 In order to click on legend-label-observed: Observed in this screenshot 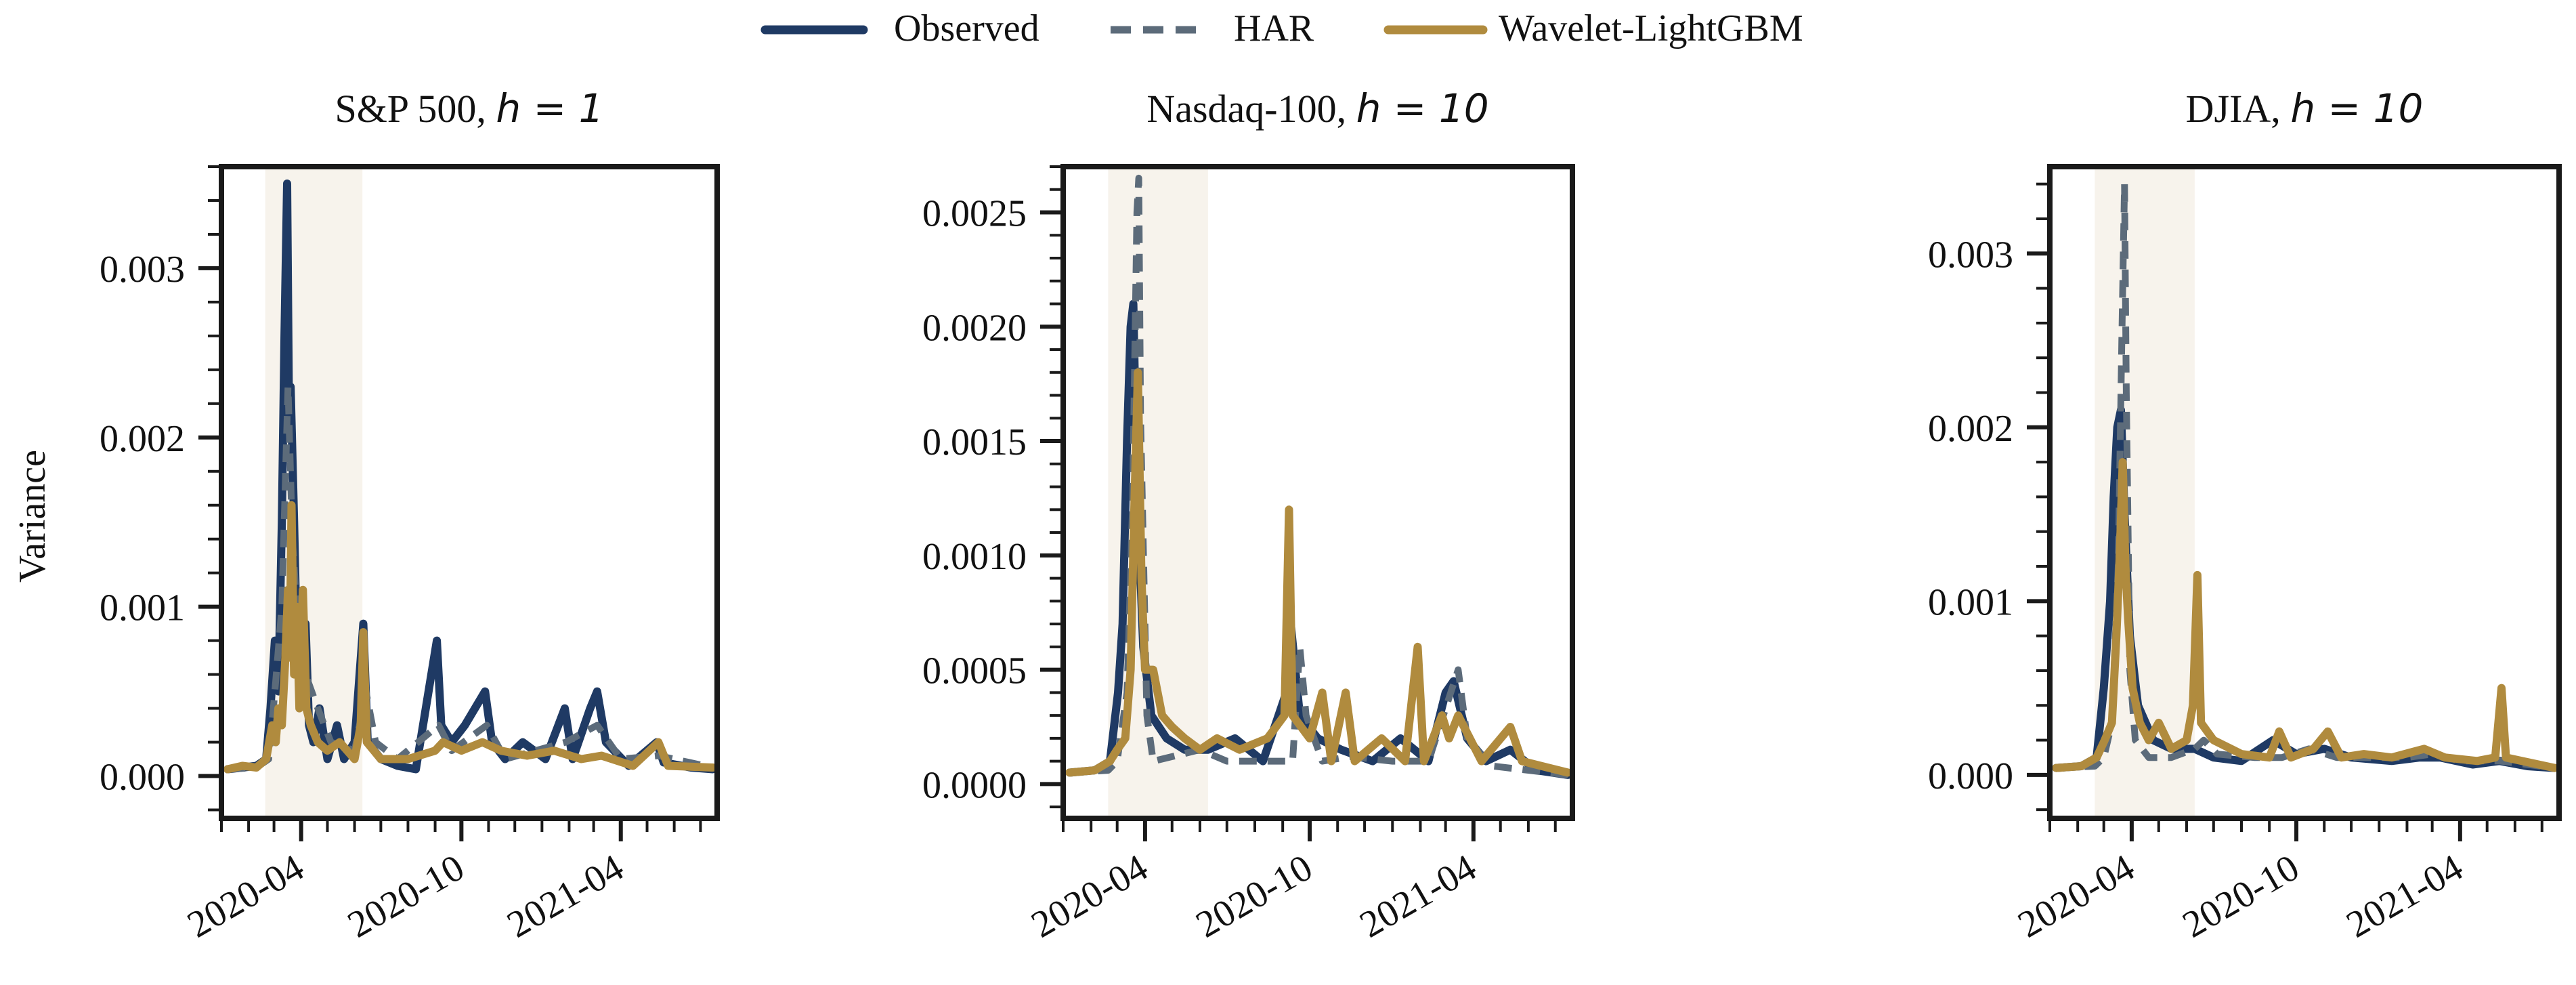, I will do `click(966, 28)`.